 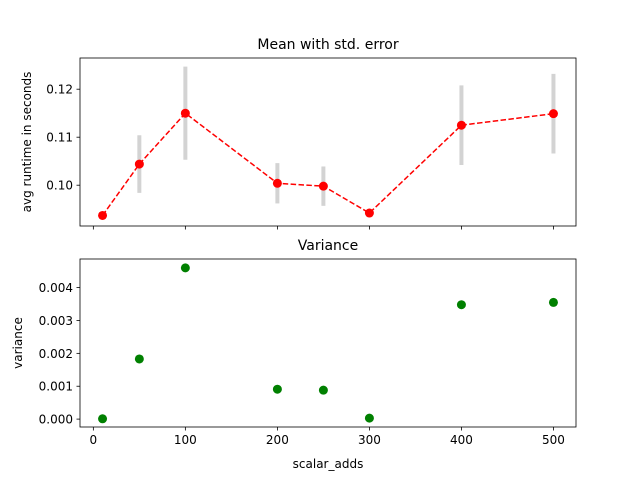 I want to click on mean-y-tick-label: 0.12, so click(x=59, y=90).